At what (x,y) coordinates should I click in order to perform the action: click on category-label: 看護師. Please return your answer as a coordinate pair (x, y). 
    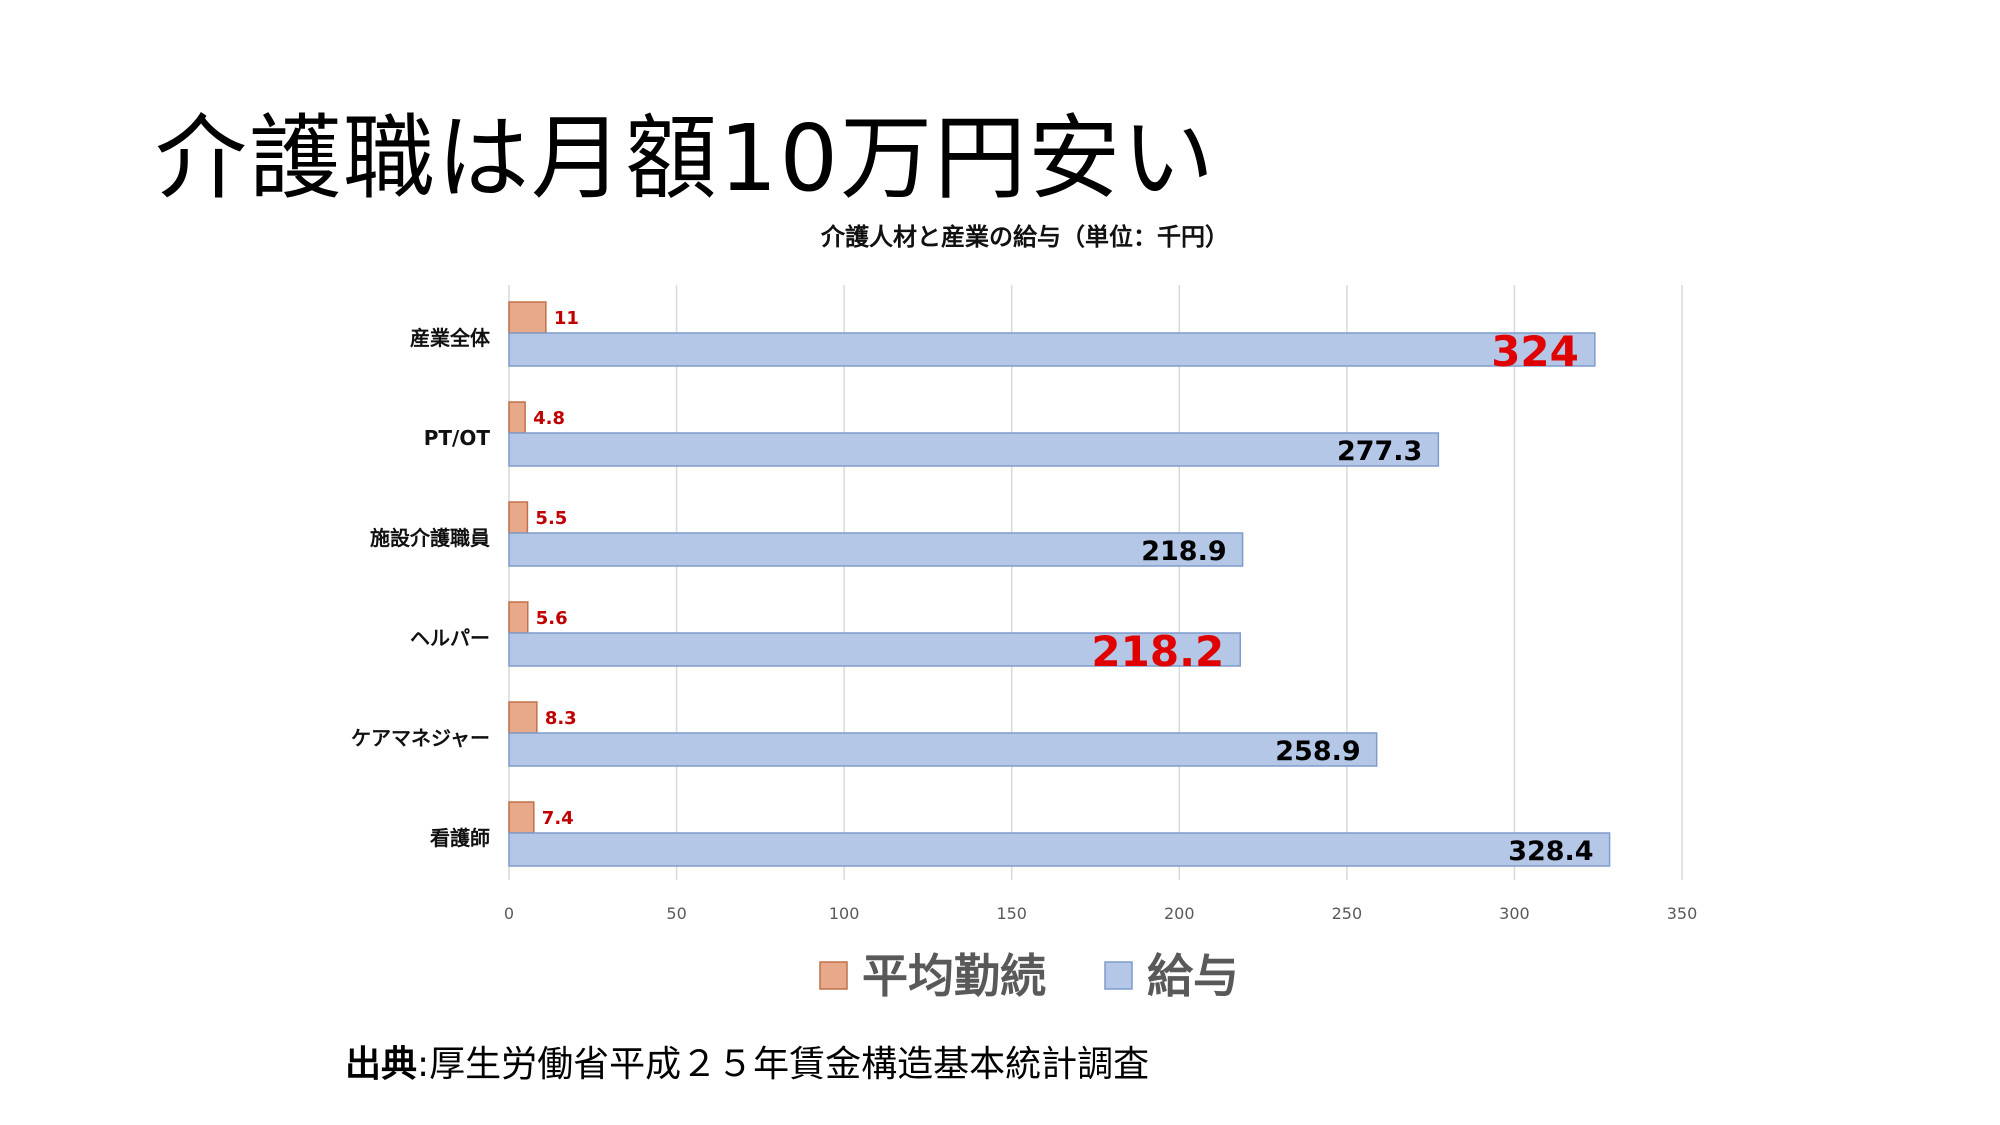
    Looking at the image, I should click on (460, 838).